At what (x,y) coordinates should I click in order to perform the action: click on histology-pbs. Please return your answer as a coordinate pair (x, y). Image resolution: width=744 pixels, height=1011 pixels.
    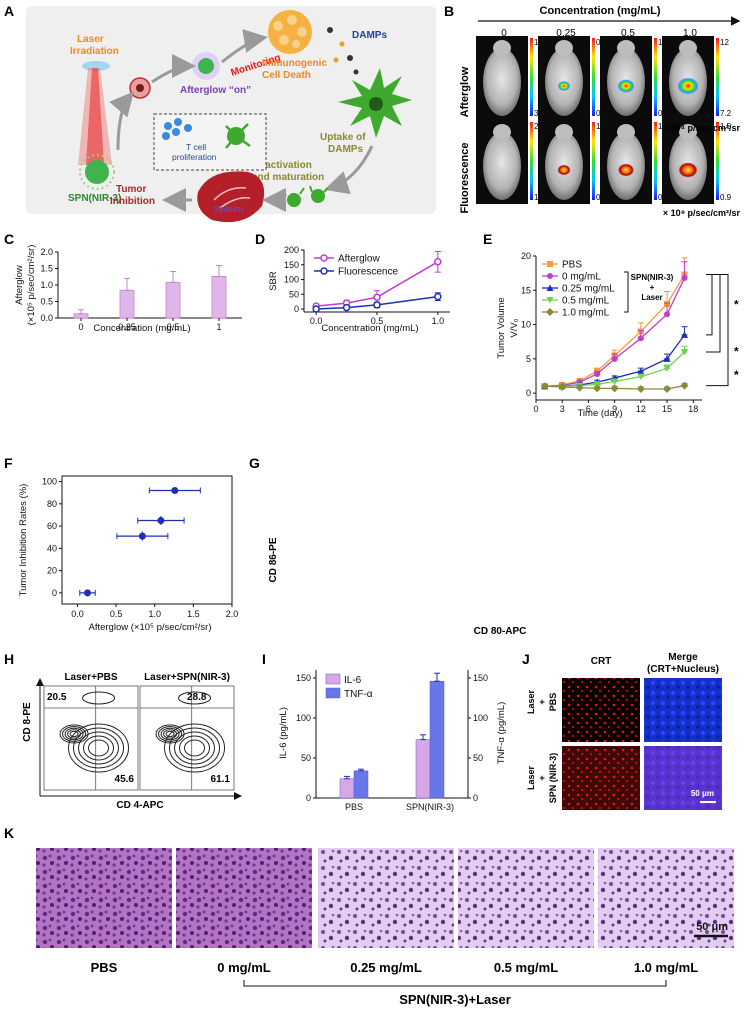
    Looking at the image, I should click on (104, 898).